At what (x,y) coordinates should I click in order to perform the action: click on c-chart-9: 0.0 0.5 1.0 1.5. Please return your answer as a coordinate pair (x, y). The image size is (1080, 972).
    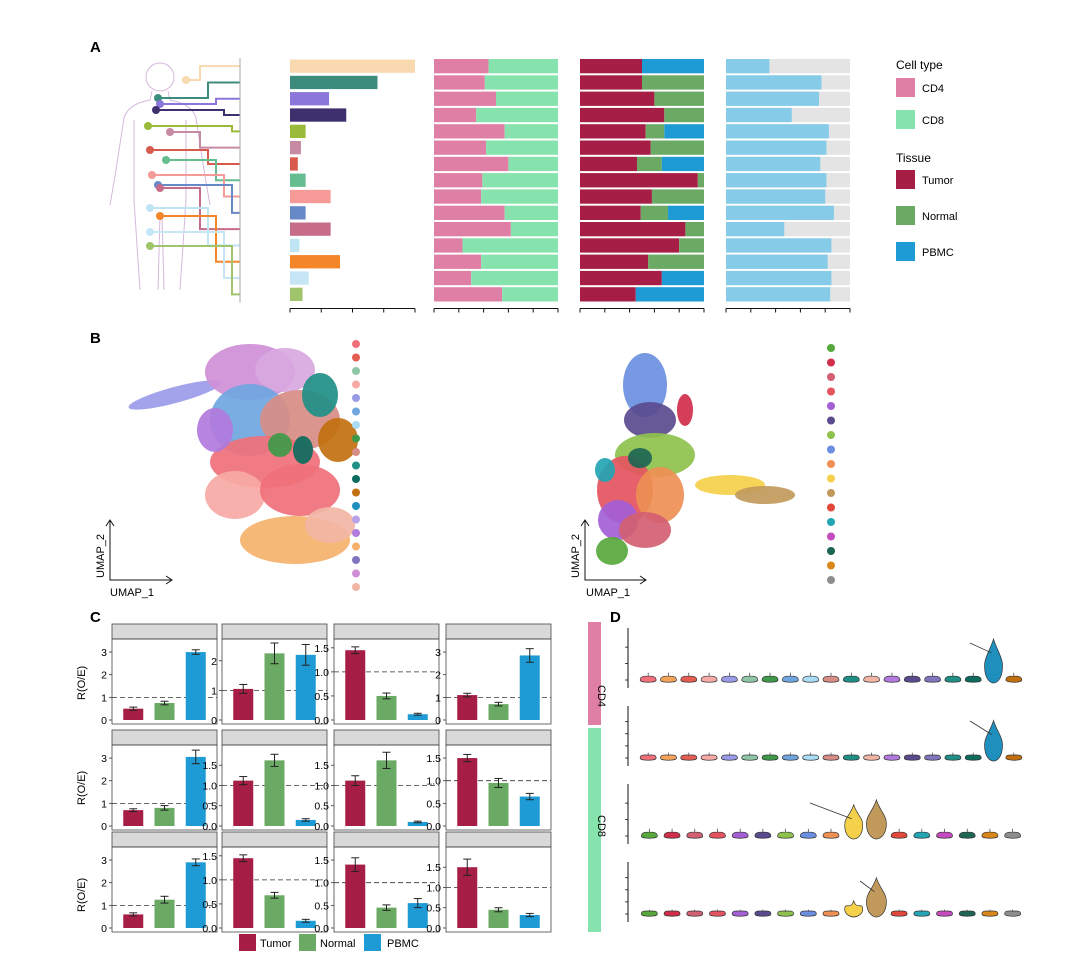
    Looking at the image, I should click on (265, 883).